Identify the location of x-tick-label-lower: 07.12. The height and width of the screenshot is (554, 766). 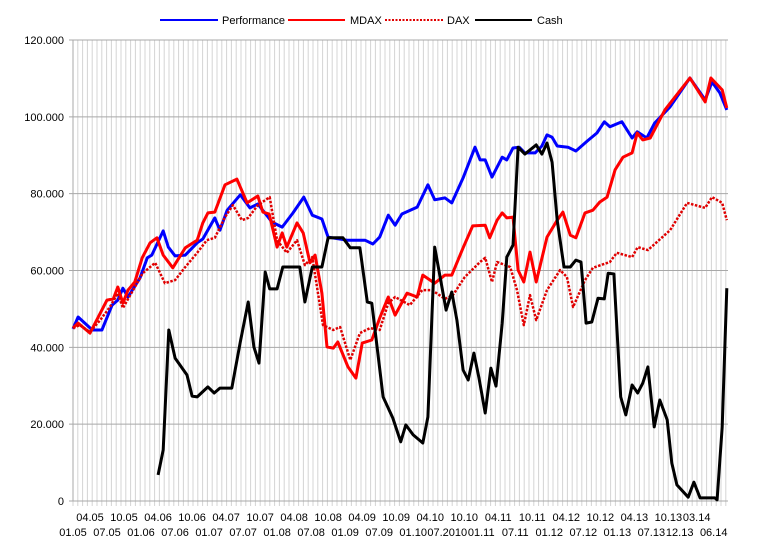
(584, 533).